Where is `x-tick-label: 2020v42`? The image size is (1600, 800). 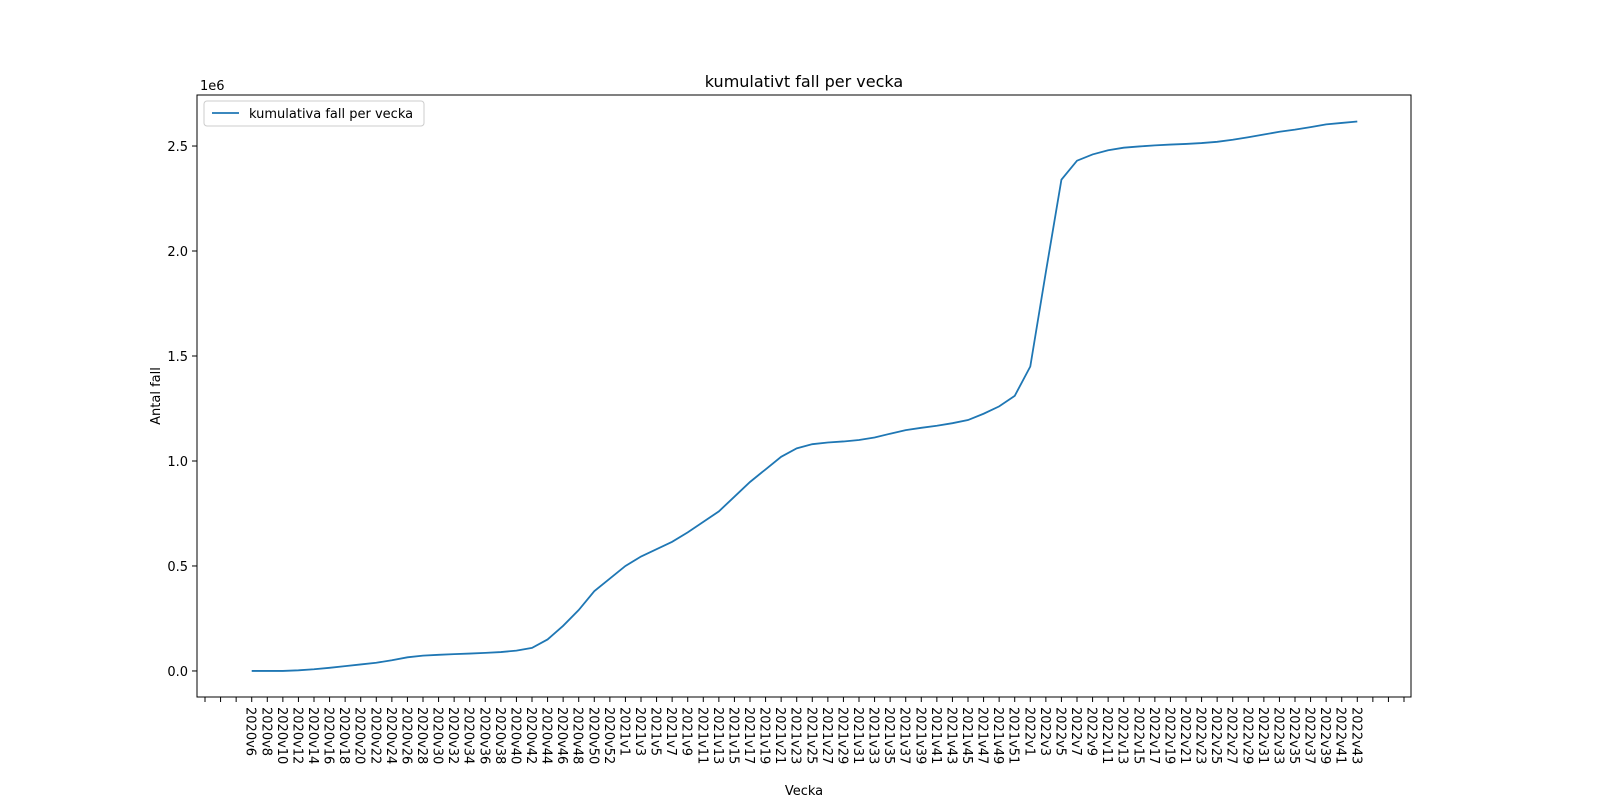 x-tick-label: 2020v42 is located at coordinates (530, 735).